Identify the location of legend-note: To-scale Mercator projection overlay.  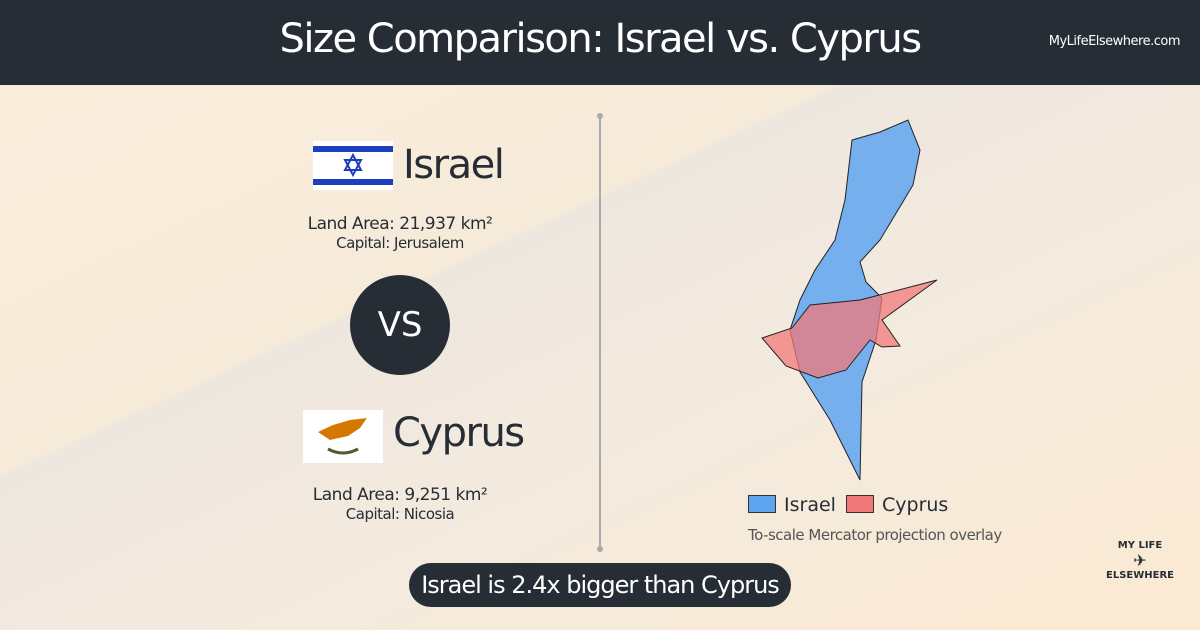
(875, 535).